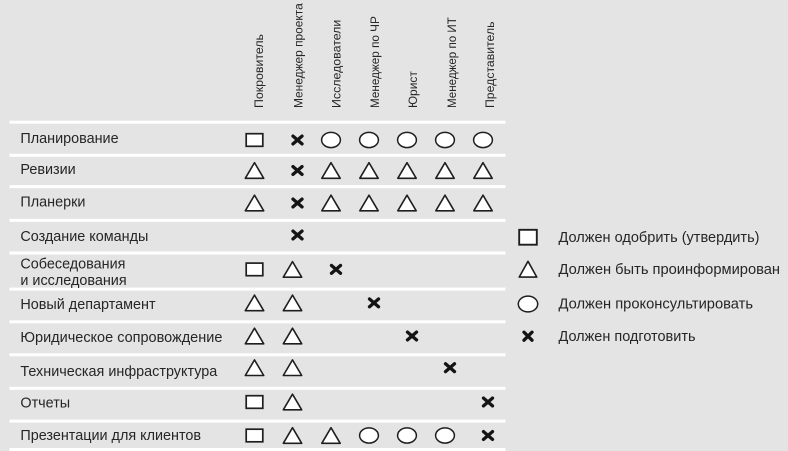 The image size is (788, 451). What do you see at coordinates (627, 337) in the screenshot?
I see `svg-text: Должен подготовить` at bounding box center [627, 337].